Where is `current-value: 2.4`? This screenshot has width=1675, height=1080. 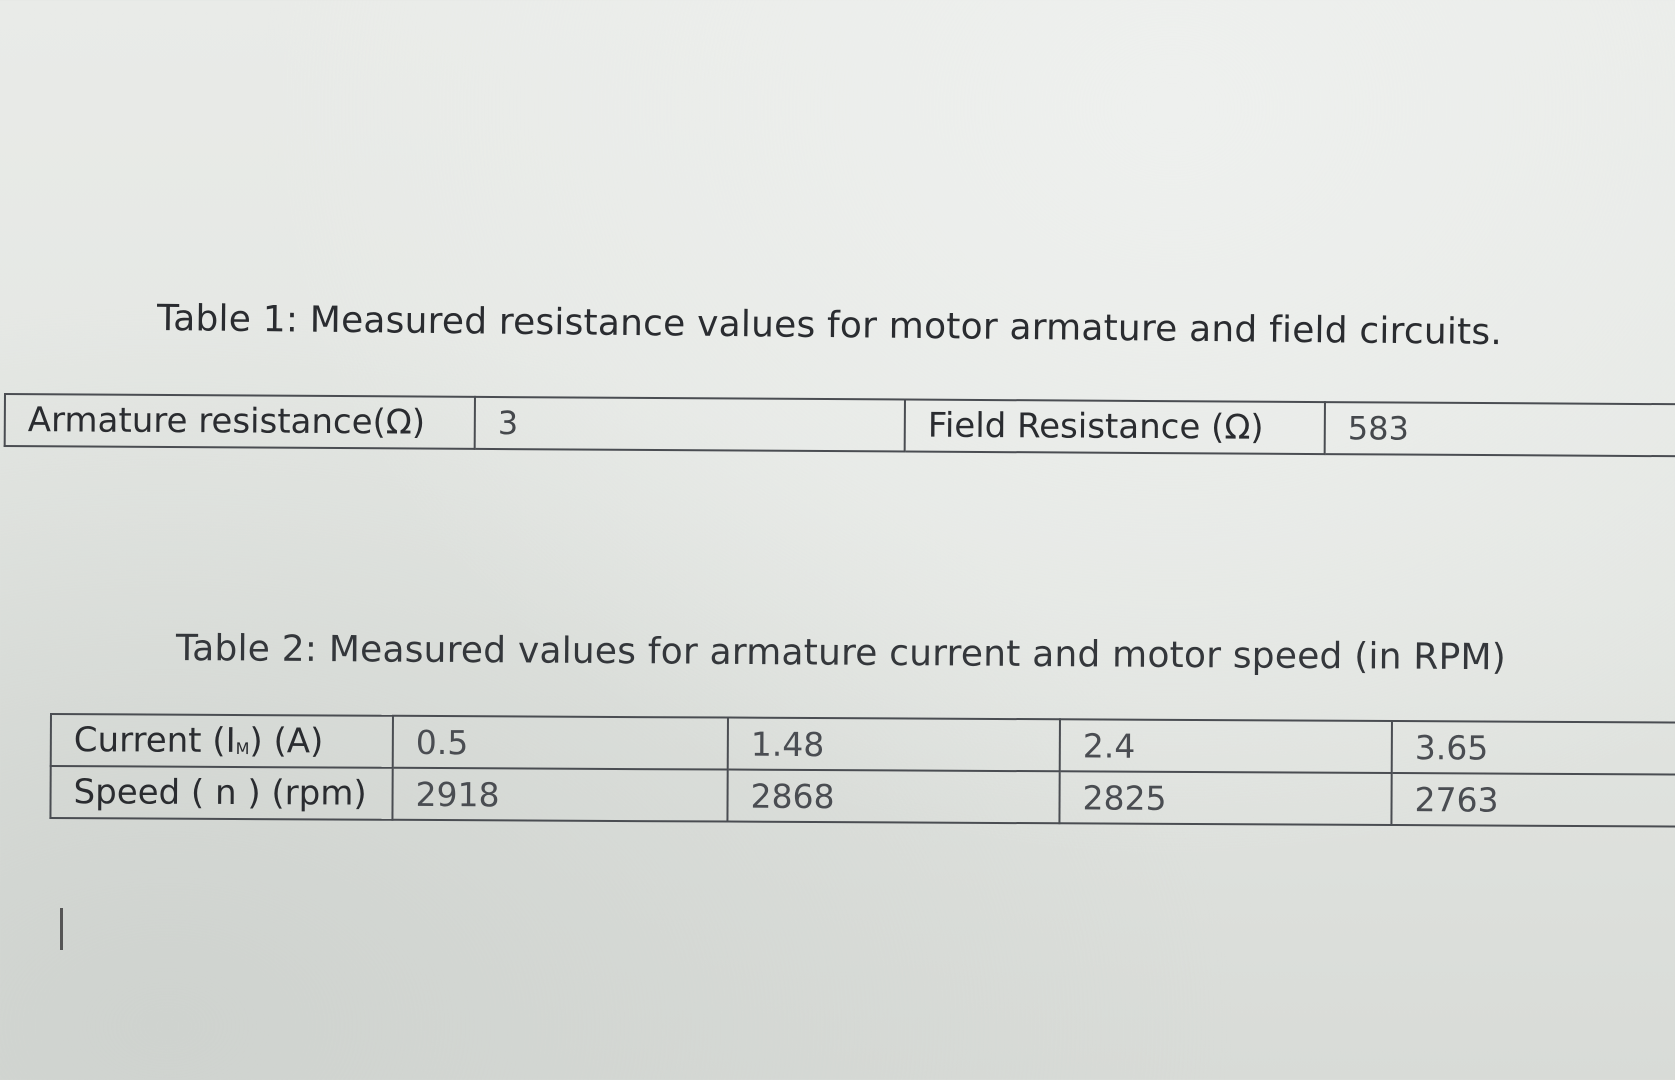 current-value: 2.4 is located at coordinates (1225, 746).